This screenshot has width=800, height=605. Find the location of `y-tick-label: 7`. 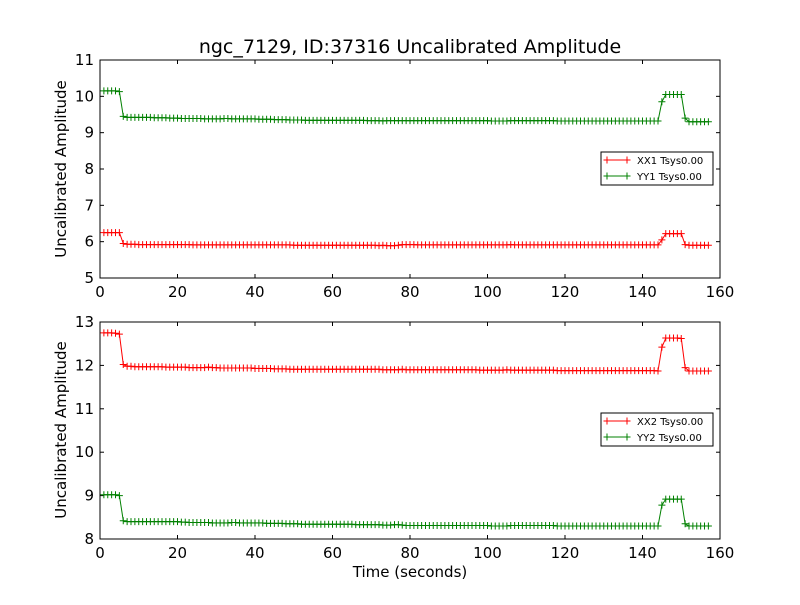

y-tick-label: 7 is located at coordinates (89, 205).